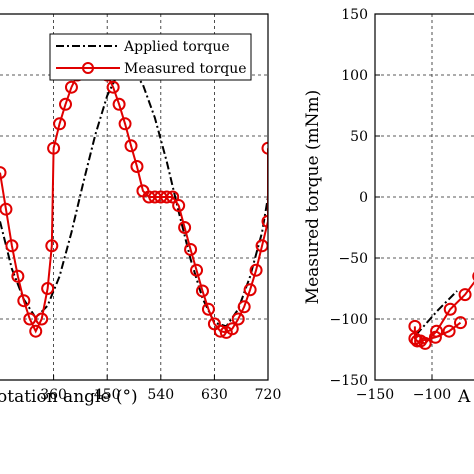  What do you see at coordinates (69, 397) in the screenshot?
I see `left-x-axis-label: otation angle (°)` at bounding box center [69, 397].